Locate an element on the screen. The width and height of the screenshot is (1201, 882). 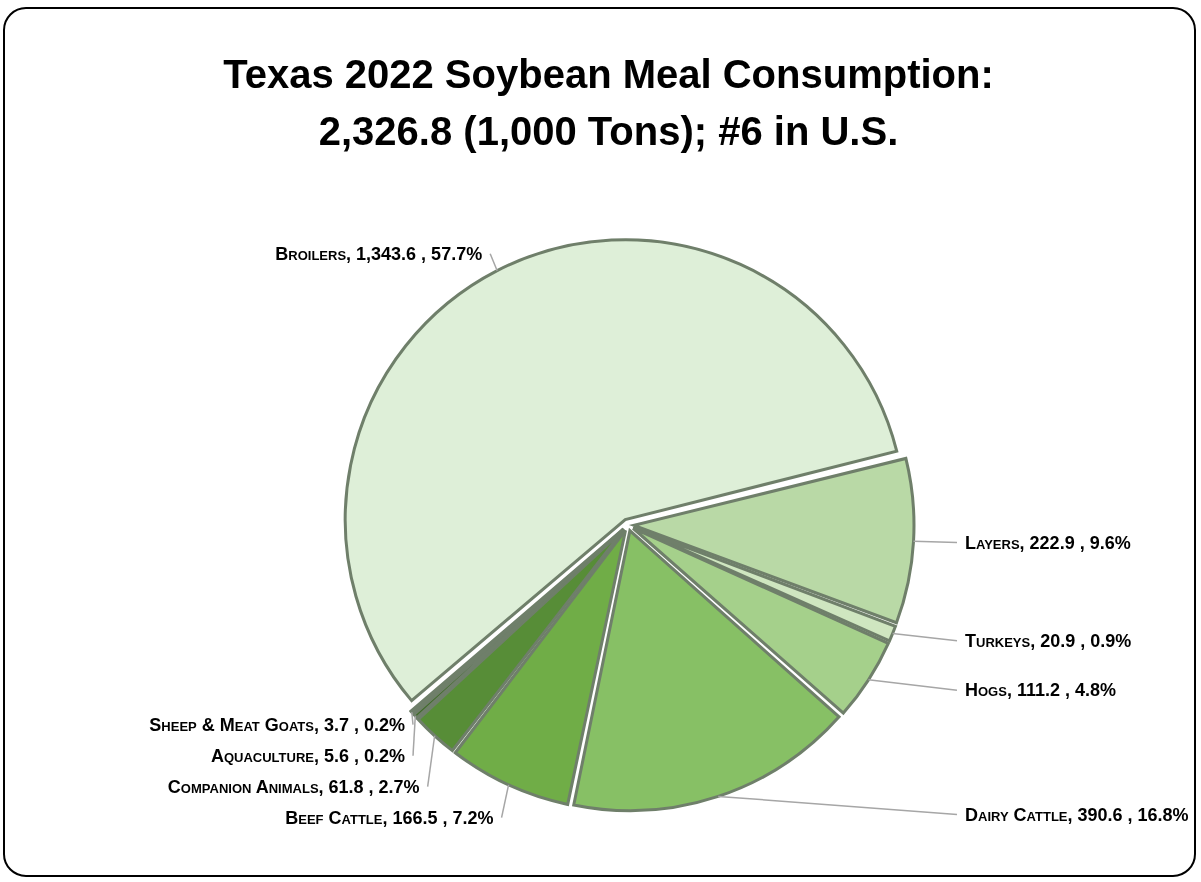
data-label: , 5.6 , 0.2% is located at coordinates (359, 755).